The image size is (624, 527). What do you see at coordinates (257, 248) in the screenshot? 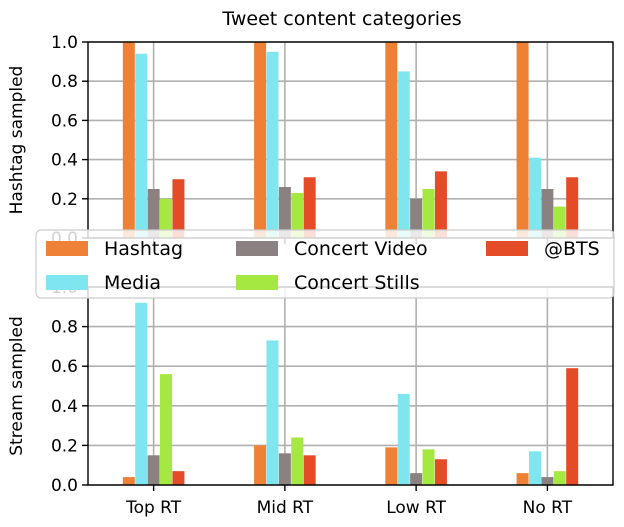
I see `legend-swatch-concert-video` at bounding box center [257, 248].